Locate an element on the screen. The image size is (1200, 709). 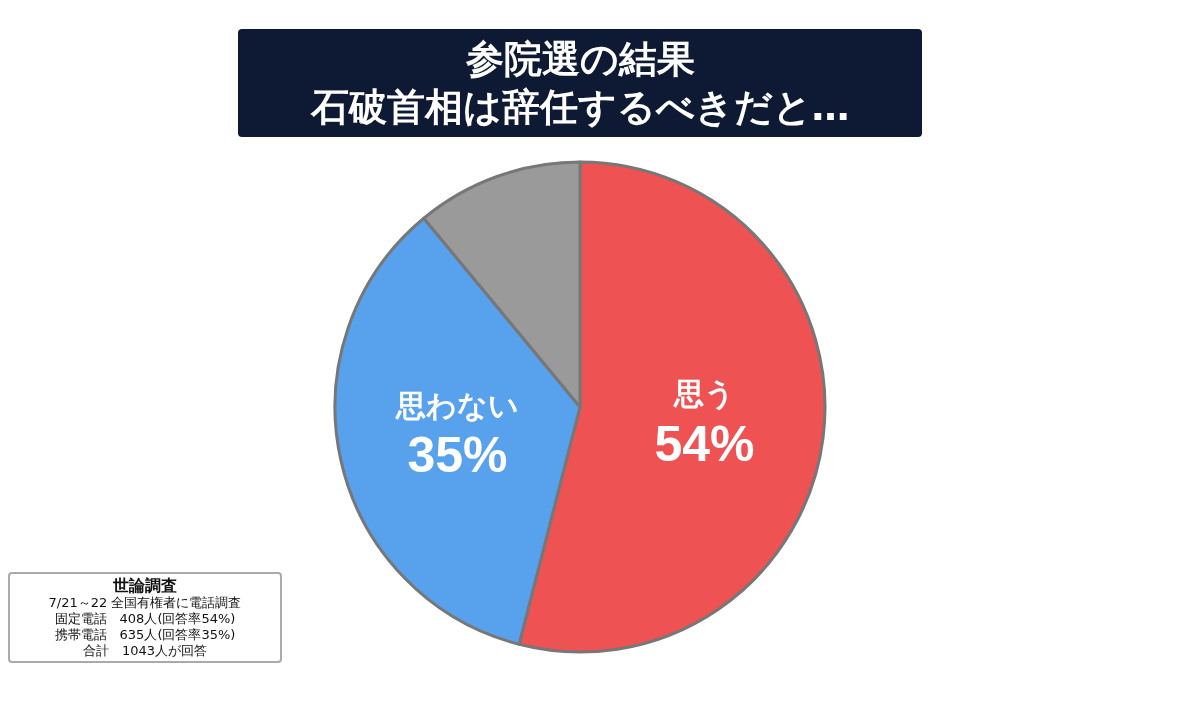
text: 合計 1043人が回答 is located at coordinates (145, 651).